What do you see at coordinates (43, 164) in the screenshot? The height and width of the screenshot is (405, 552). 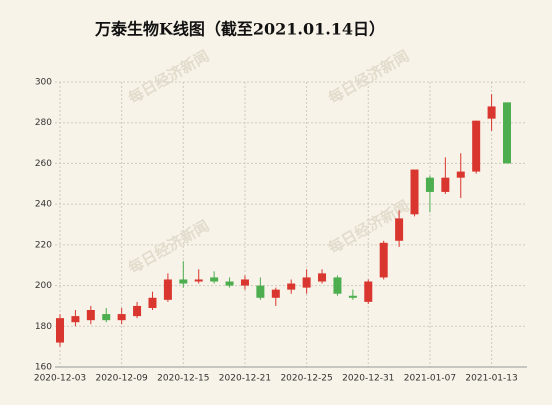 I see `y-tick-label: 260` at bounding box center [43, 164].